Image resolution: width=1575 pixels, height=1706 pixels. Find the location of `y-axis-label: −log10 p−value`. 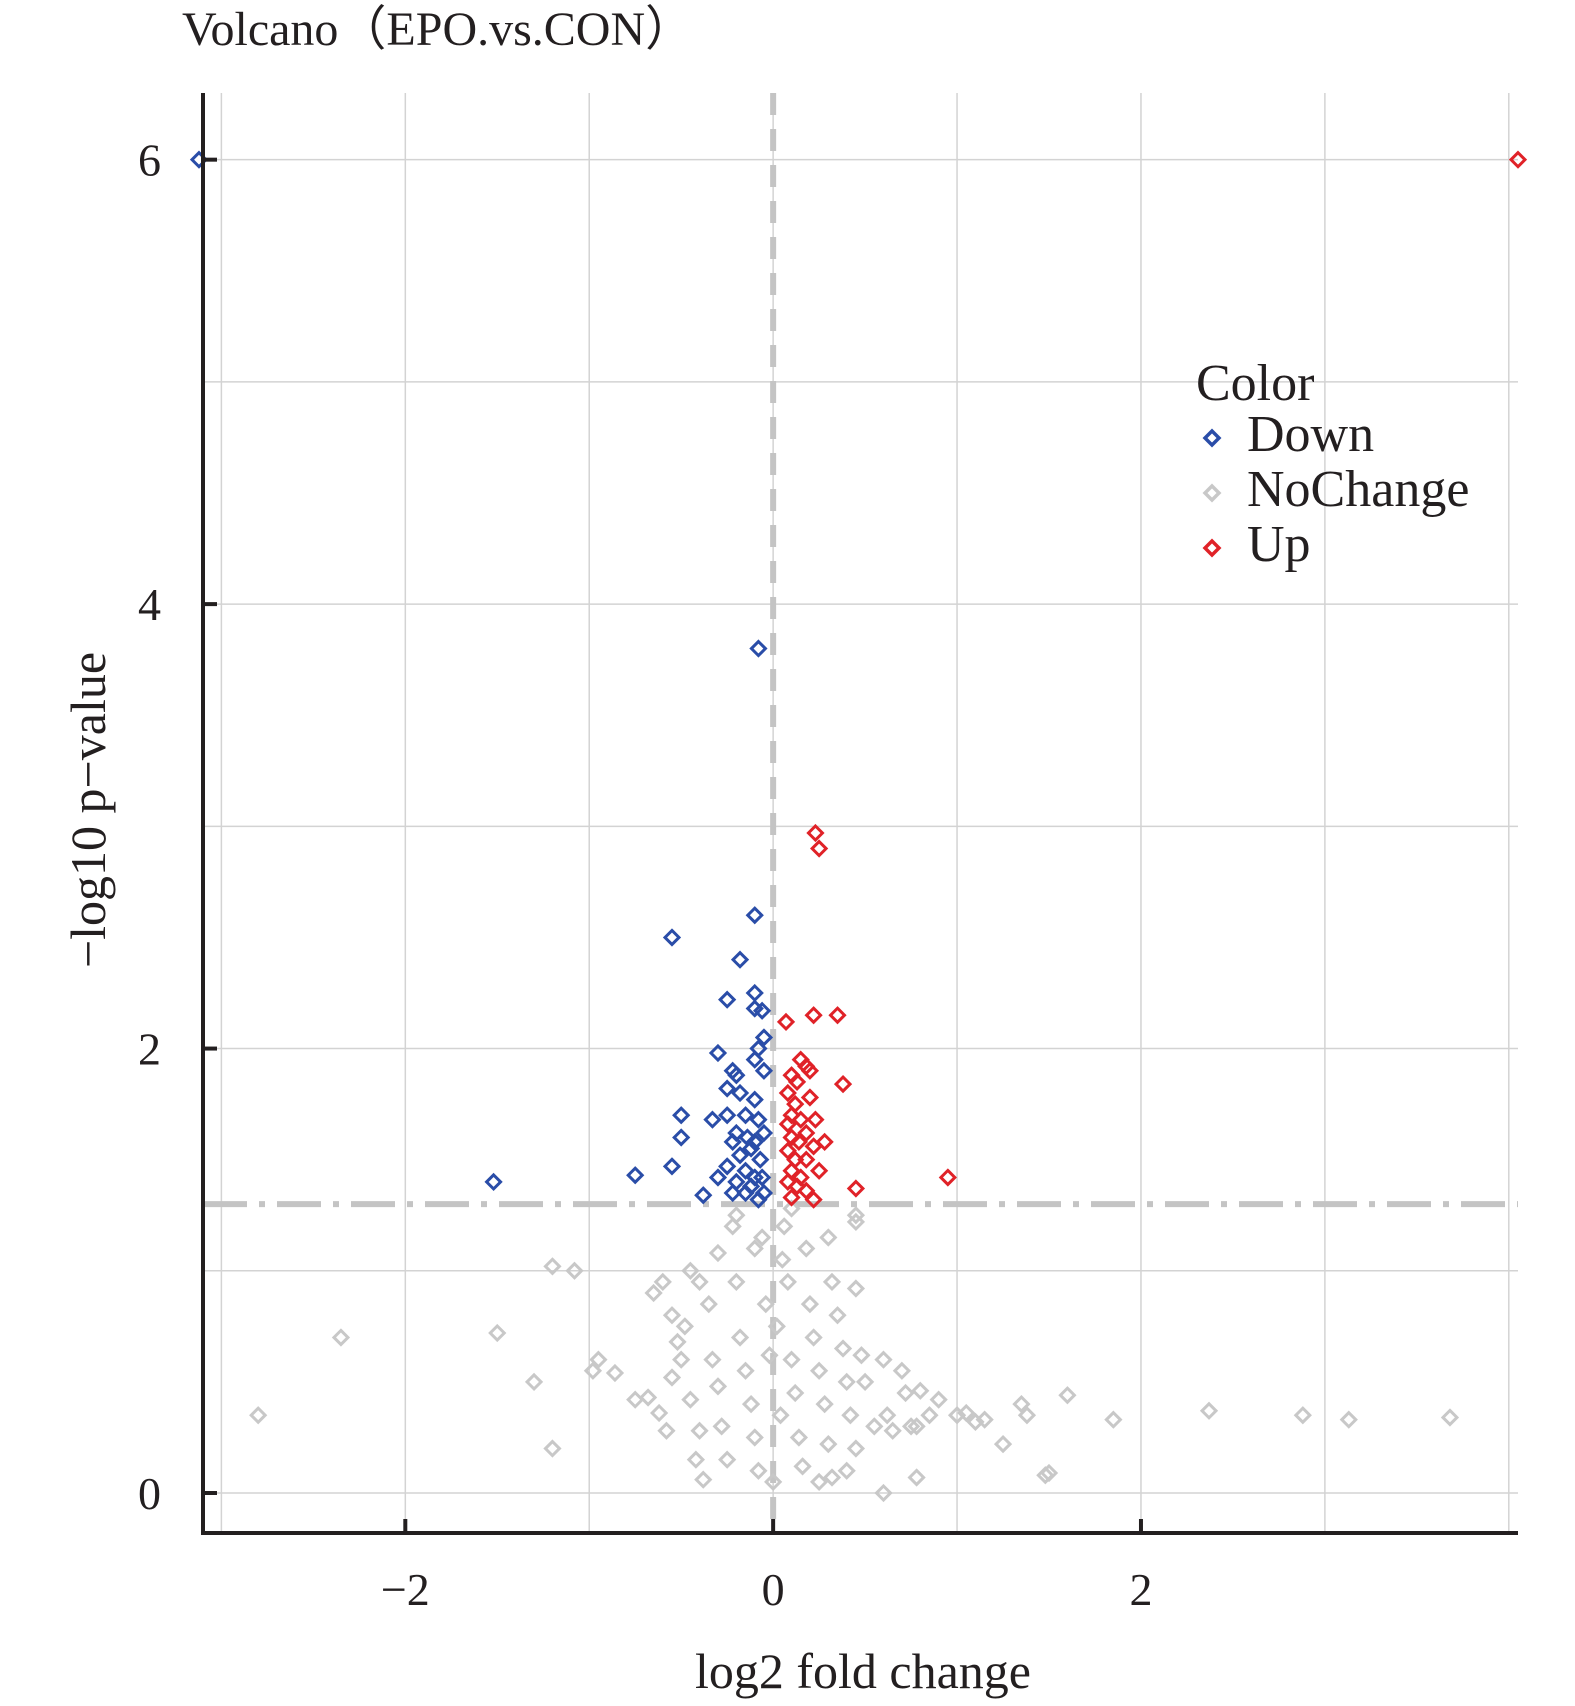

y-axis-label: −log10 p−value is located at coordinates (88, 810).